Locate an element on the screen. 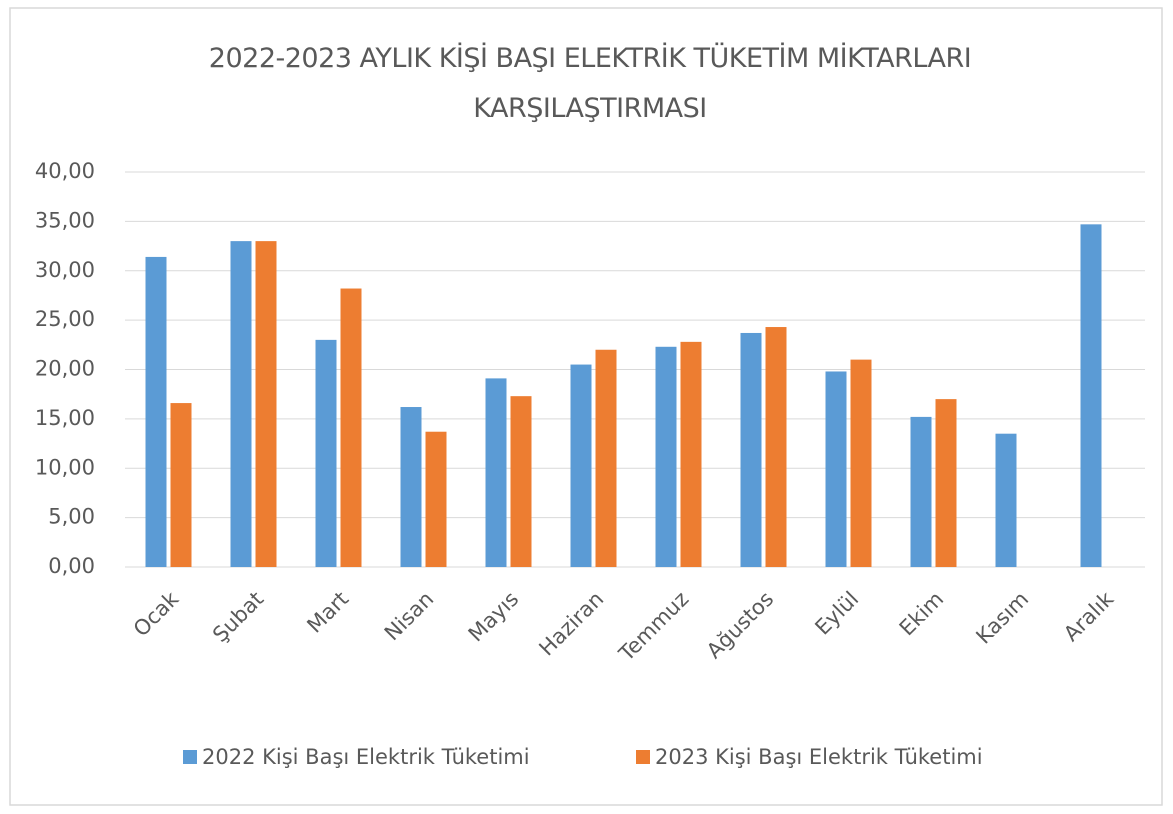  y-tick-label: 5,00 is located at coordinates (71, 517).